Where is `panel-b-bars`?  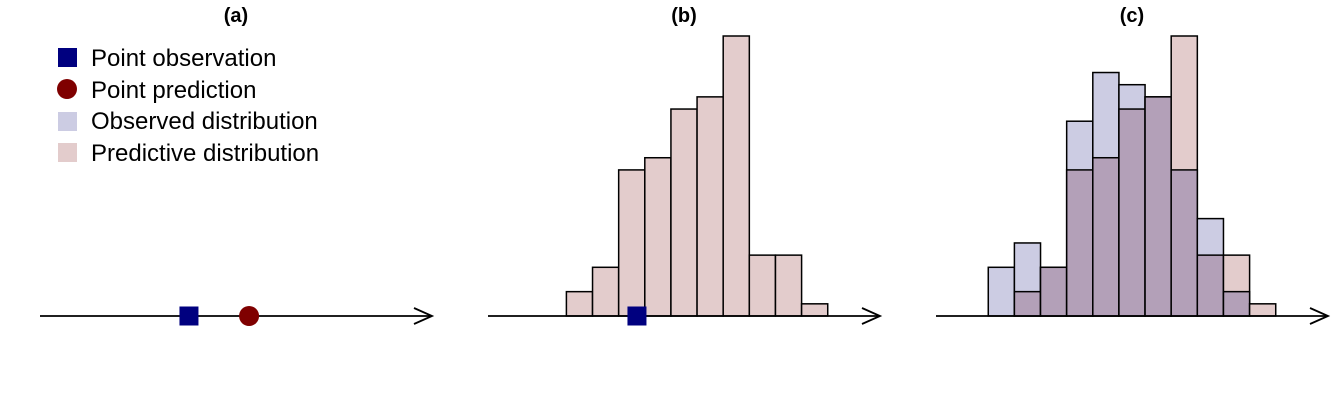 panel-b-bars is located at coordinates (697, 176).